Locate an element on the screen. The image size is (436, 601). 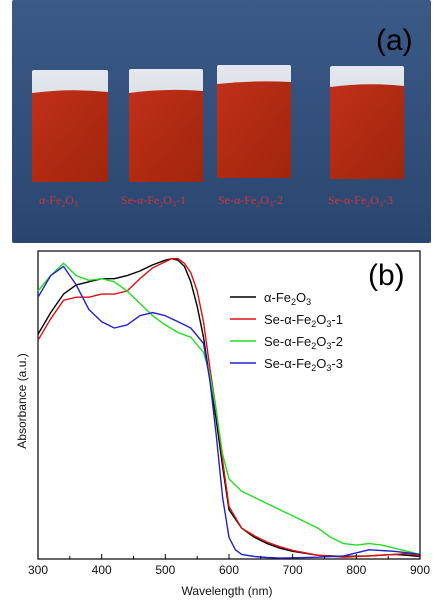
y-axis-label: Absorbance (a.u.) is located at coordinates (22, 400).